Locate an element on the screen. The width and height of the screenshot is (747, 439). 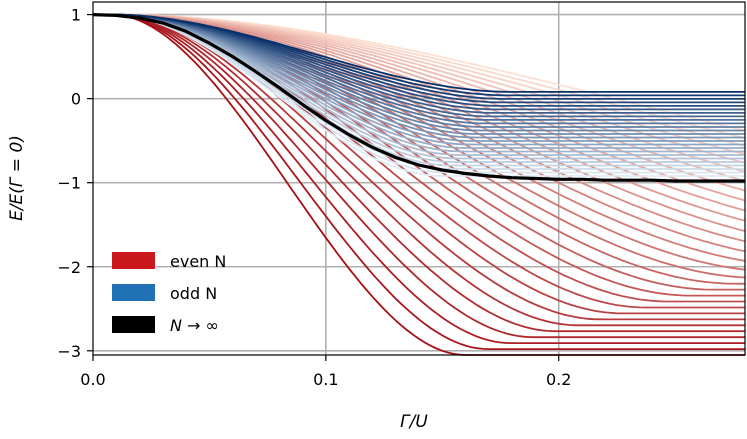
x-axis-label: Γ/U is located at coordinates (414, 422).